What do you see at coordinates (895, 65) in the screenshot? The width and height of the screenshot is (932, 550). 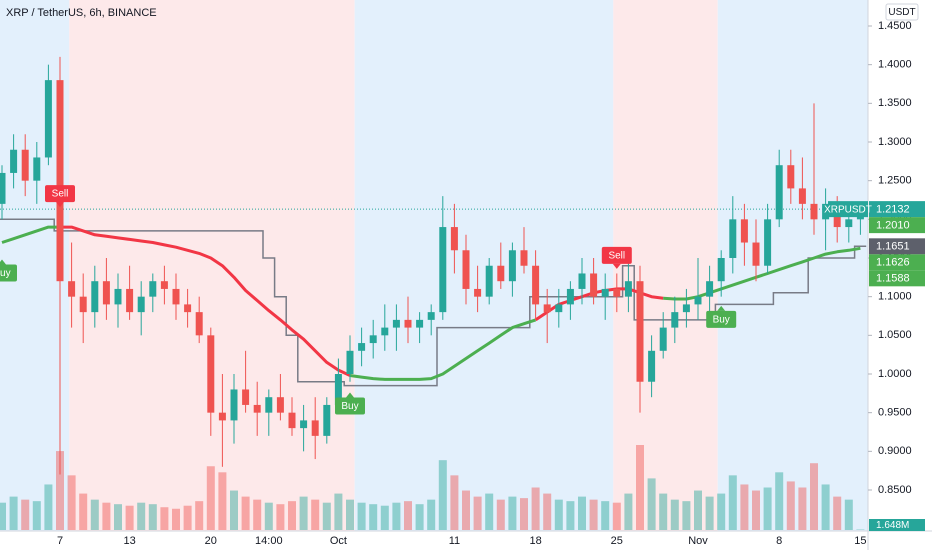 I see `y-tick-label: 1.4000` at bounding box center [895, 65].